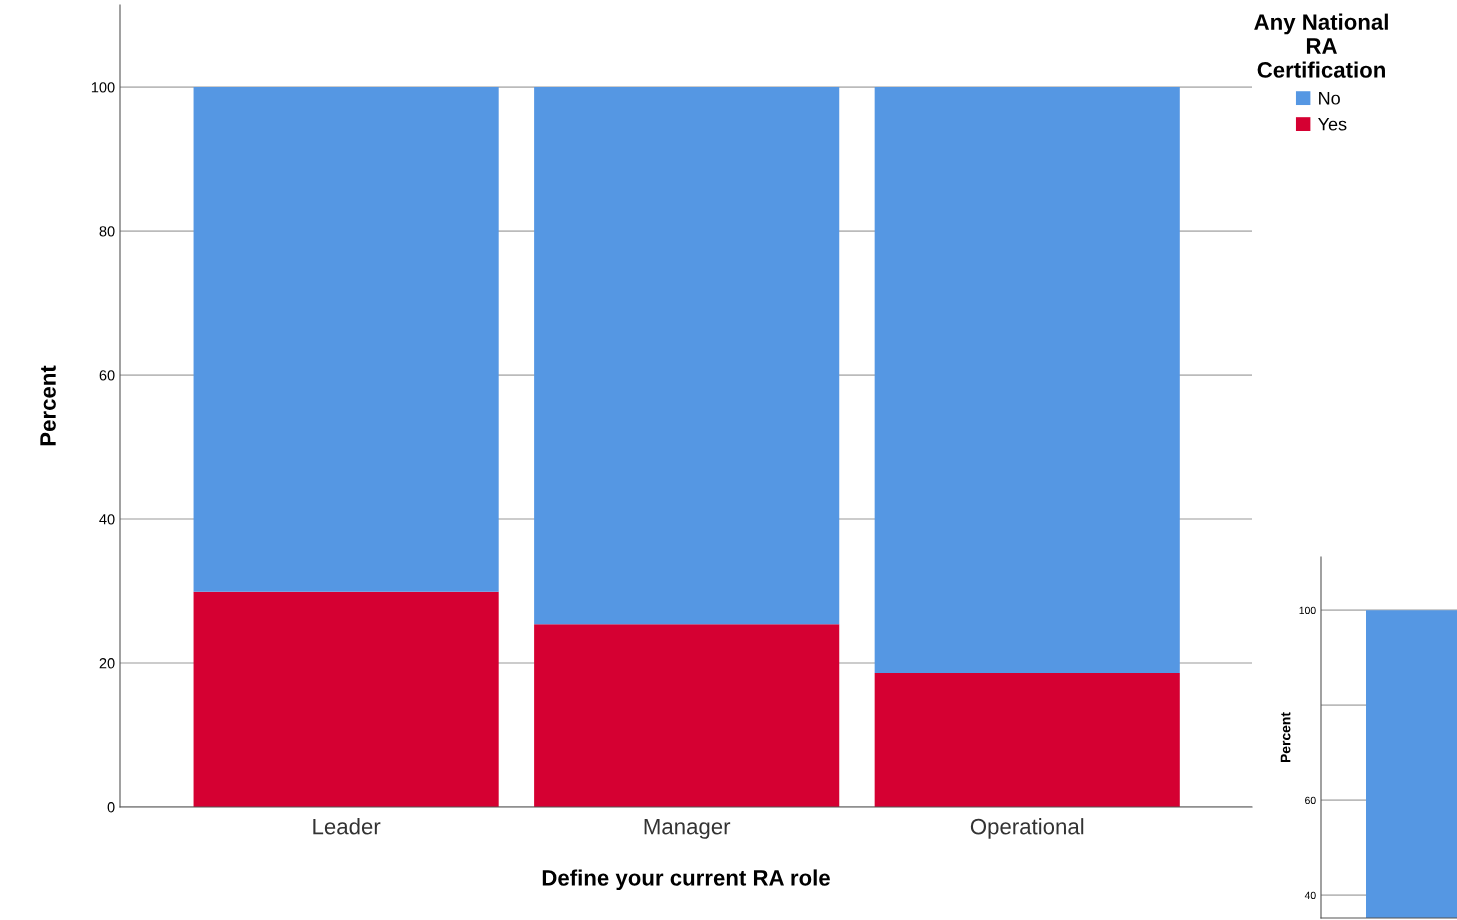  I want to click on legend-title: Any National RA Certification, so click(1321, 45).